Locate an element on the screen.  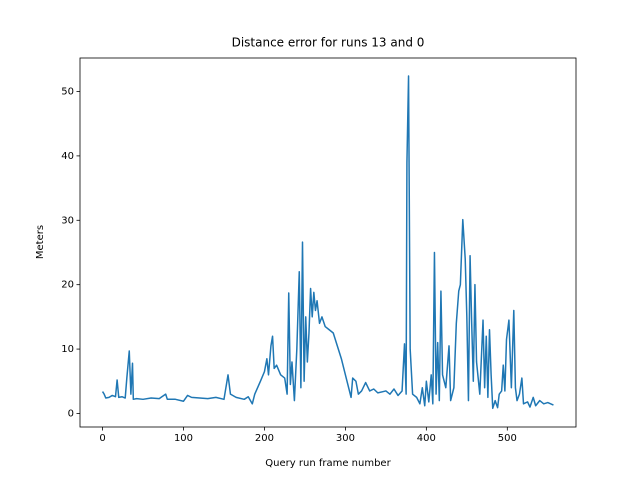
y-tick-label: 0 is located at coordinates (71, 413).